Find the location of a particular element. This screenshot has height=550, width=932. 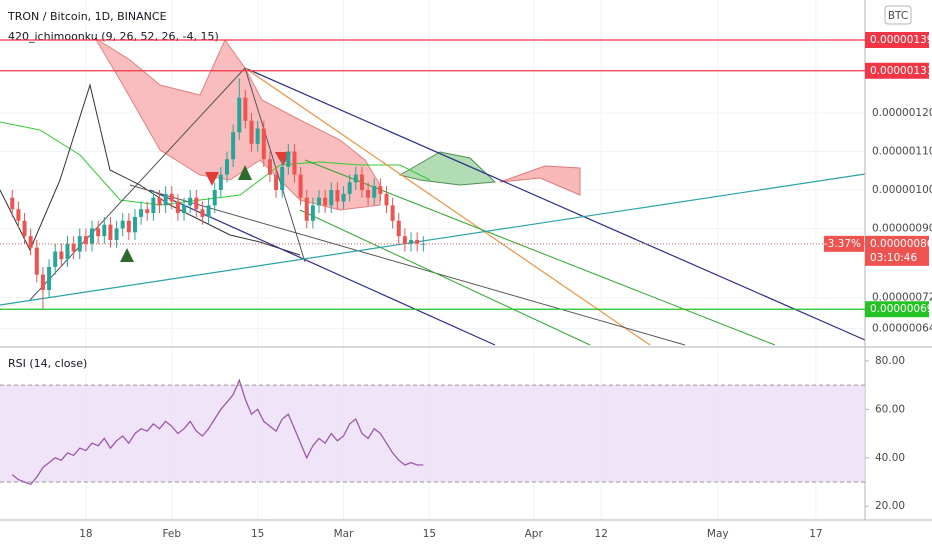

x-tick-label: May is located at coordinates (718, 534).